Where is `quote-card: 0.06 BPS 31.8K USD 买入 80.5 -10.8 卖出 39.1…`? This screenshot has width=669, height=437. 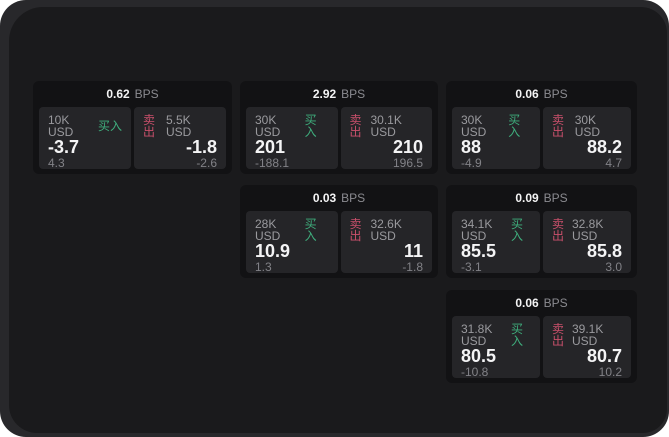 quote-card: 0.06 BPS 31.8K USD 买入 80.5 -10.8 卖出 39.1… is located at coordinates (541, 336).